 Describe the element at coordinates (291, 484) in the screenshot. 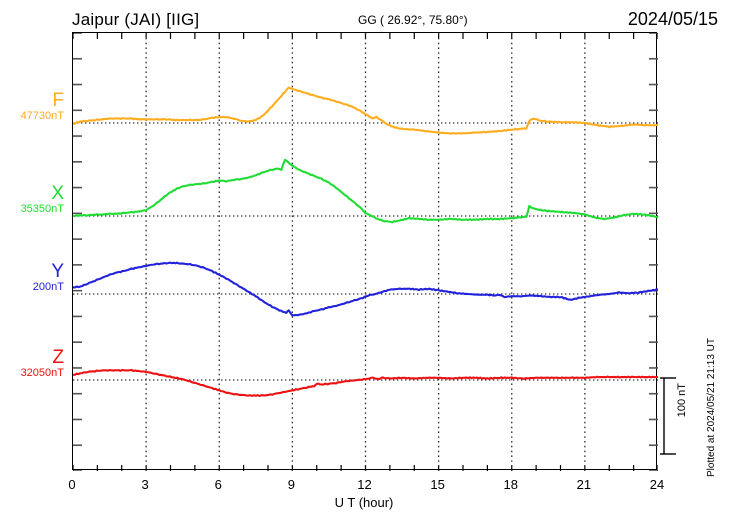

I see `x-tick-label-9: 9` at that location.